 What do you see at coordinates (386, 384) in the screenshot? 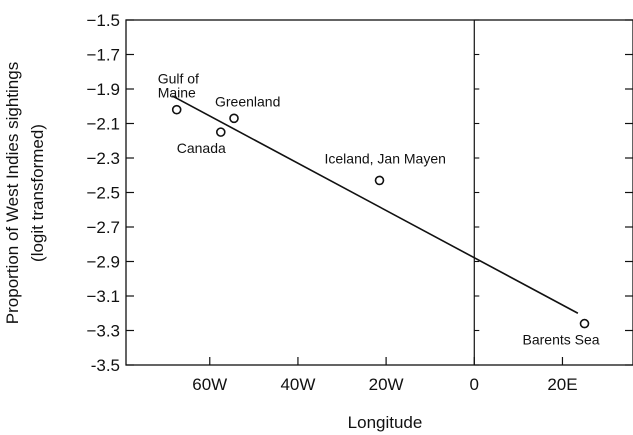
I see `x-tick-label: 20W` at bounding box center [386, 384].